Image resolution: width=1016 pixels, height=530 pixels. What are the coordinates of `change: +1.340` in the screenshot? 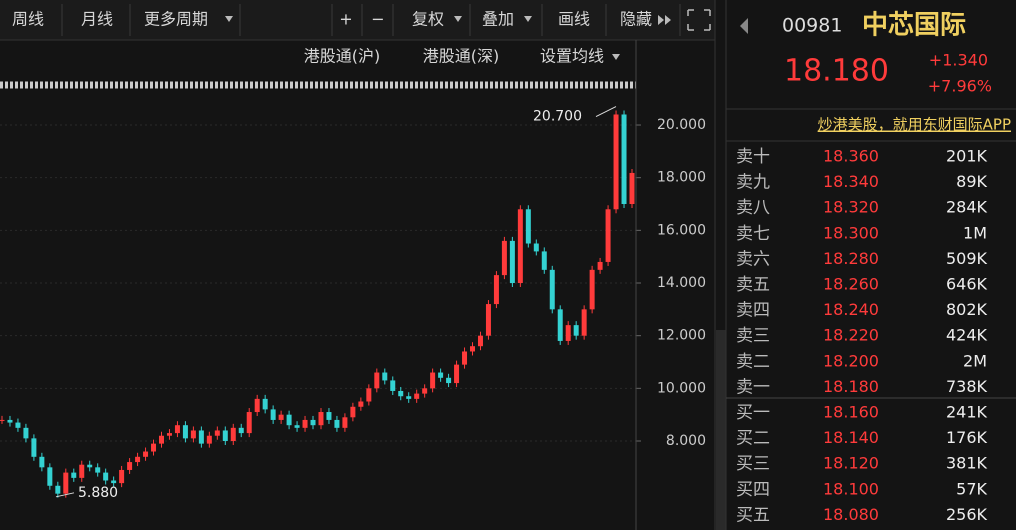 It's located at (958, 60).